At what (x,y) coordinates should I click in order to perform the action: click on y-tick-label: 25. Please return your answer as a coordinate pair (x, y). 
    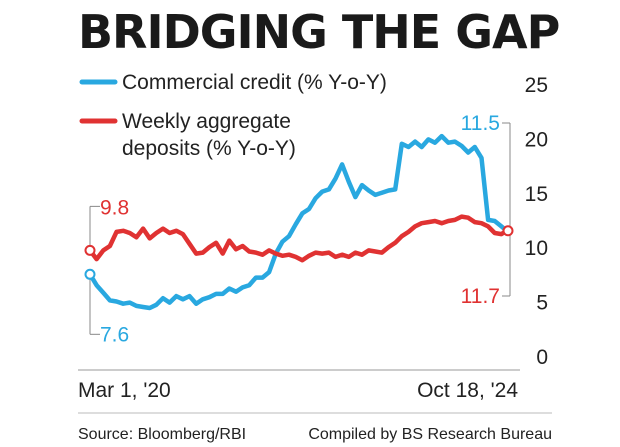
    Looking at the image, I should click on (536, 85).